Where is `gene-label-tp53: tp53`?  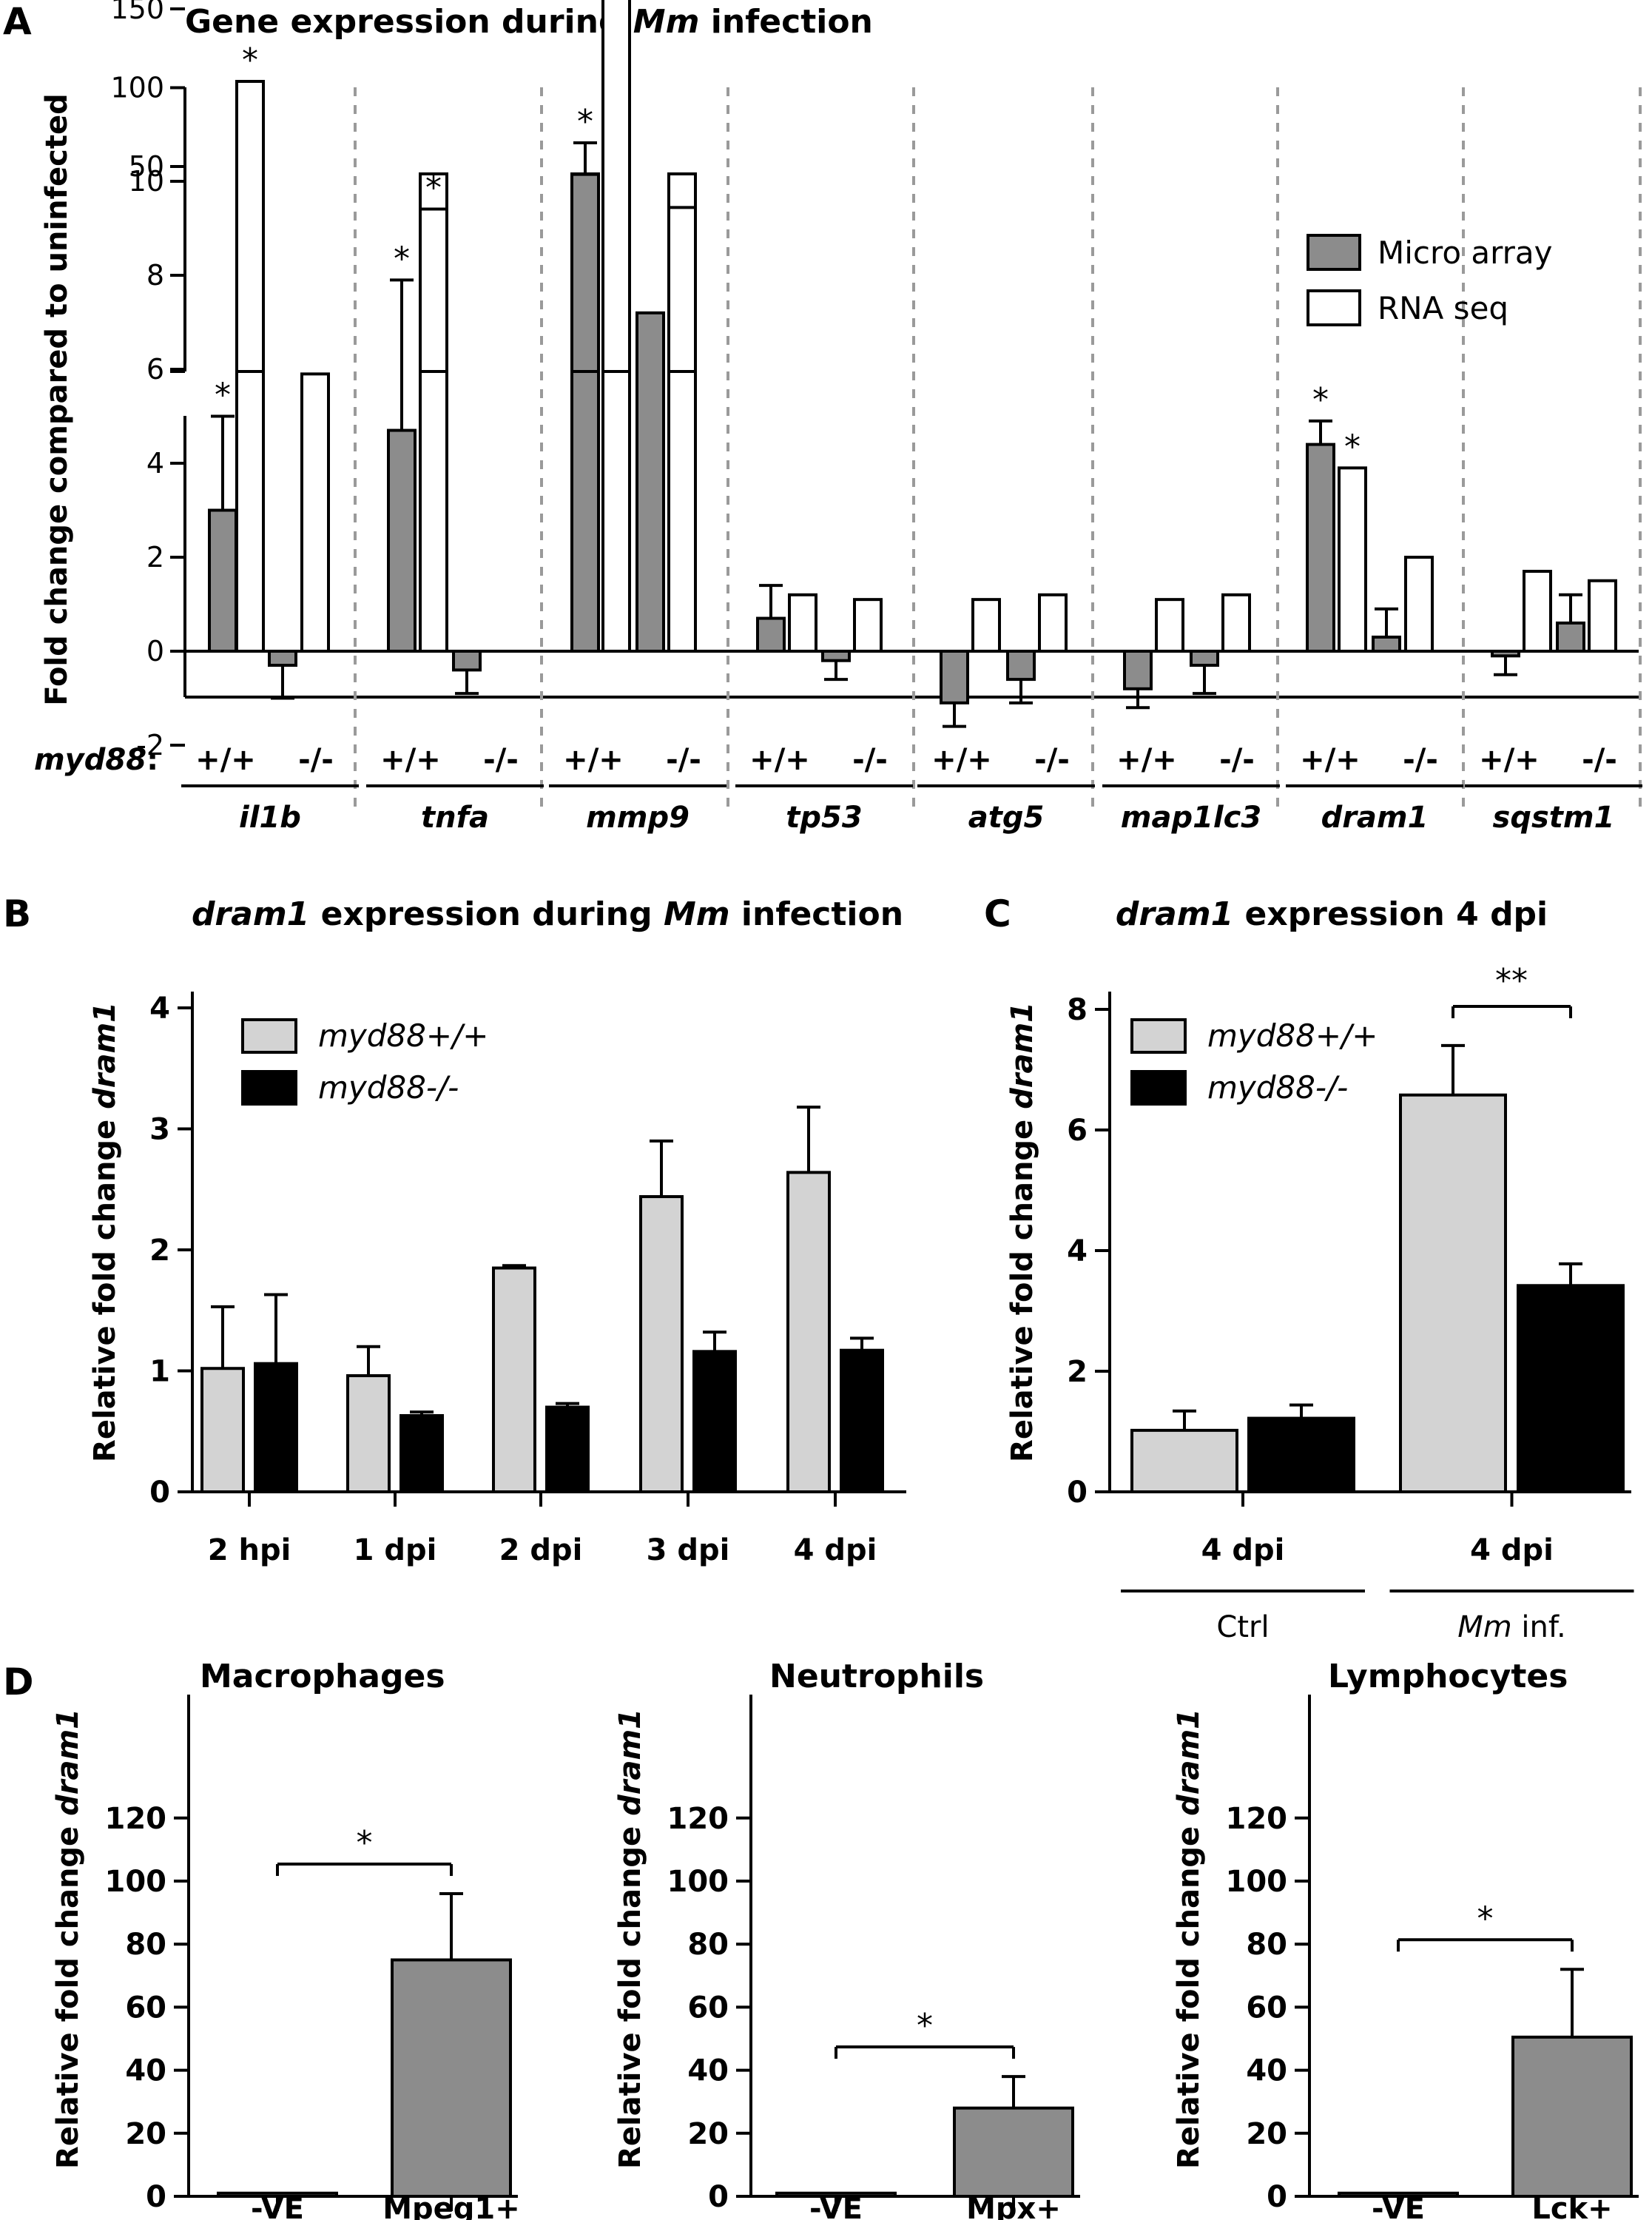
gene-label-tp53: tp53 is located at coordinates (824, 818).